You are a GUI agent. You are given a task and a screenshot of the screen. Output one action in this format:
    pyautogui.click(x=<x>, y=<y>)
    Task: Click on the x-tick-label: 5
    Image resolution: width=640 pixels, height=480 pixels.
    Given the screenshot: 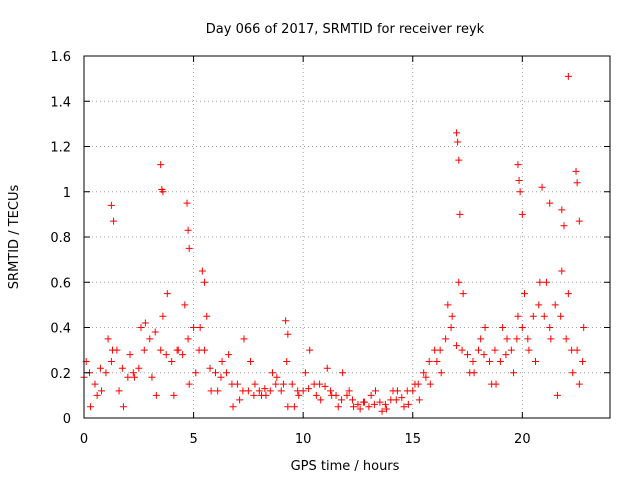 What is the action you would take?
    pyautogui.click(x=193, y=439)
    